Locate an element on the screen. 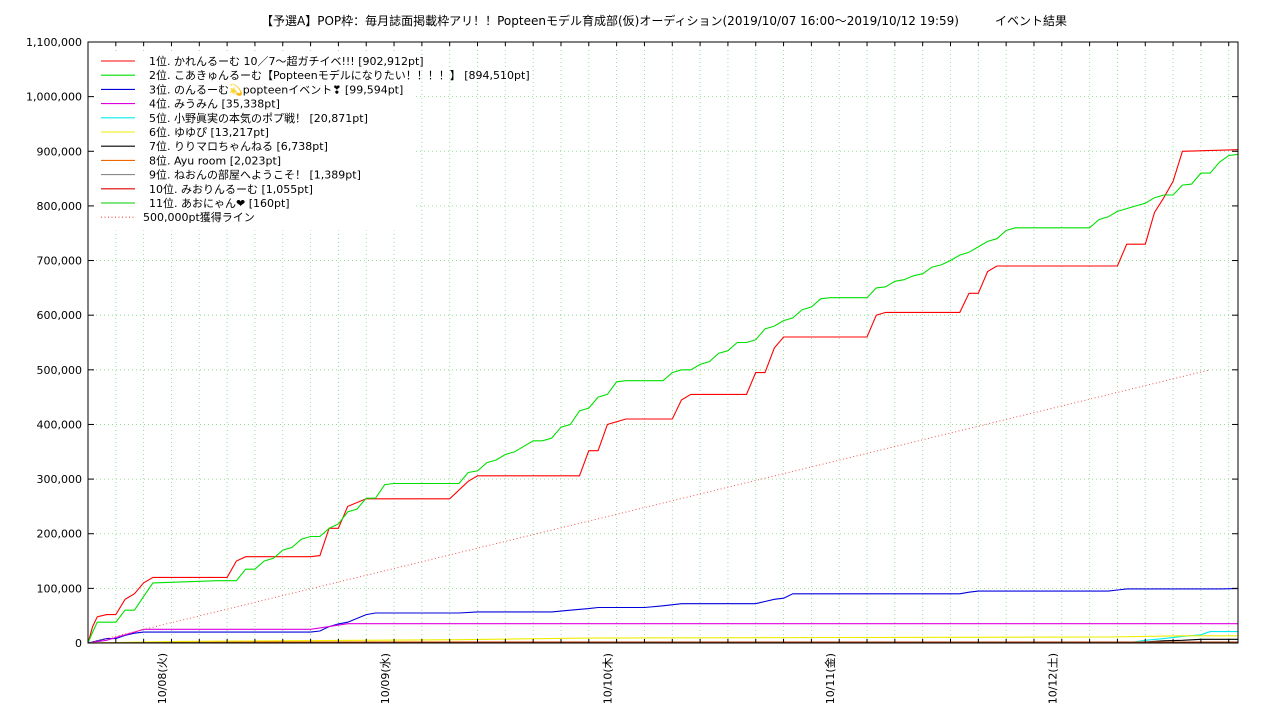 The width and height of the screenshot is (1280, 720). y-tick-label: 400,000 is located at coordinates (60, 424).